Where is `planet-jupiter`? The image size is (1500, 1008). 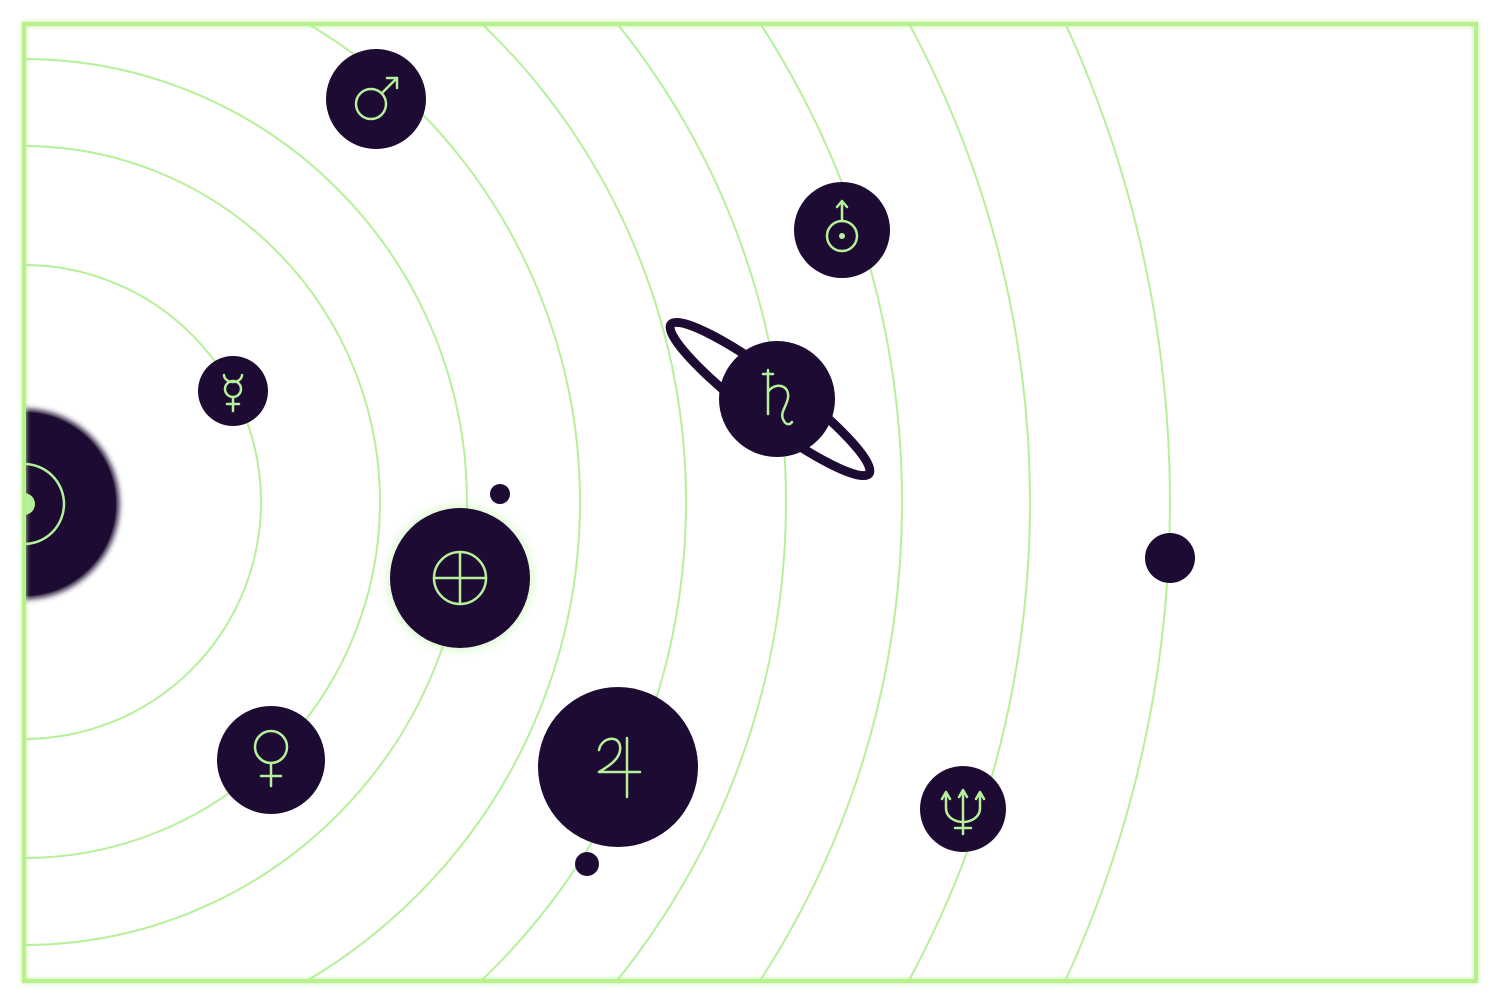 planet-jupiter is located at coordinates (618, 767).